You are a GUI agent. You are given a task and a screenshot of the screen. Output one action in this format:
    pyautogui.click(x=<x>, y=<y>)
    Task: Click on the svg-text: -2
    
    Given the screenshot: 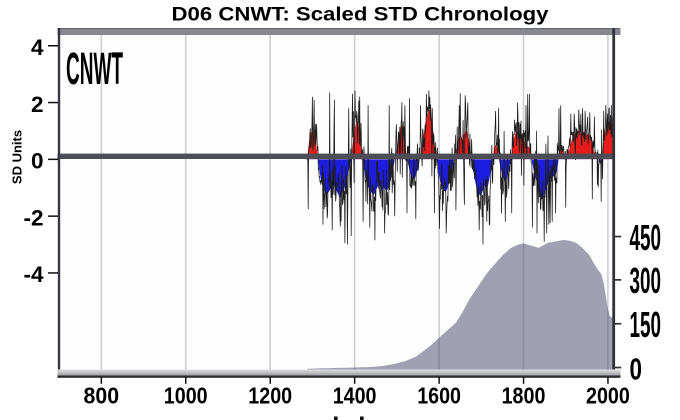 What is the action you would take?
    pyautogui.click(x=33, y=217)
    